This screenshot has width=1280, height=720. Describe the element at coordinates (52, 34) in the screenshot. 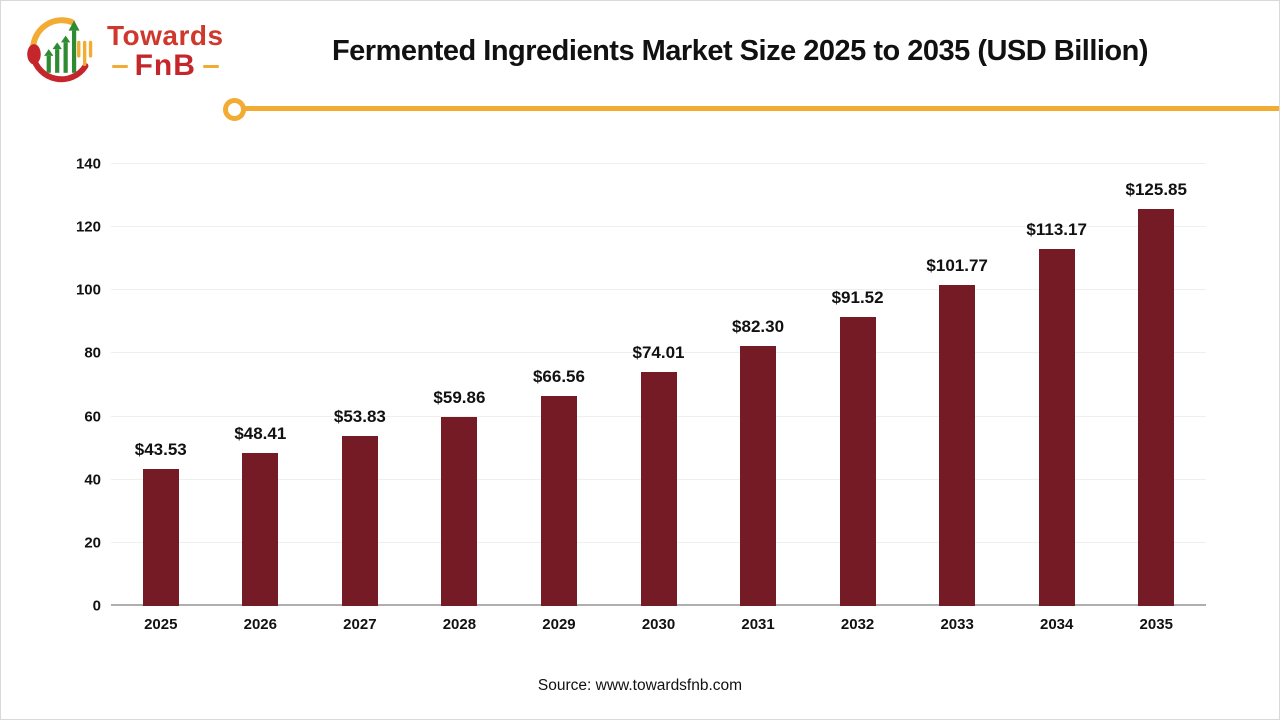

I see `logo-arc-gold` at that location.